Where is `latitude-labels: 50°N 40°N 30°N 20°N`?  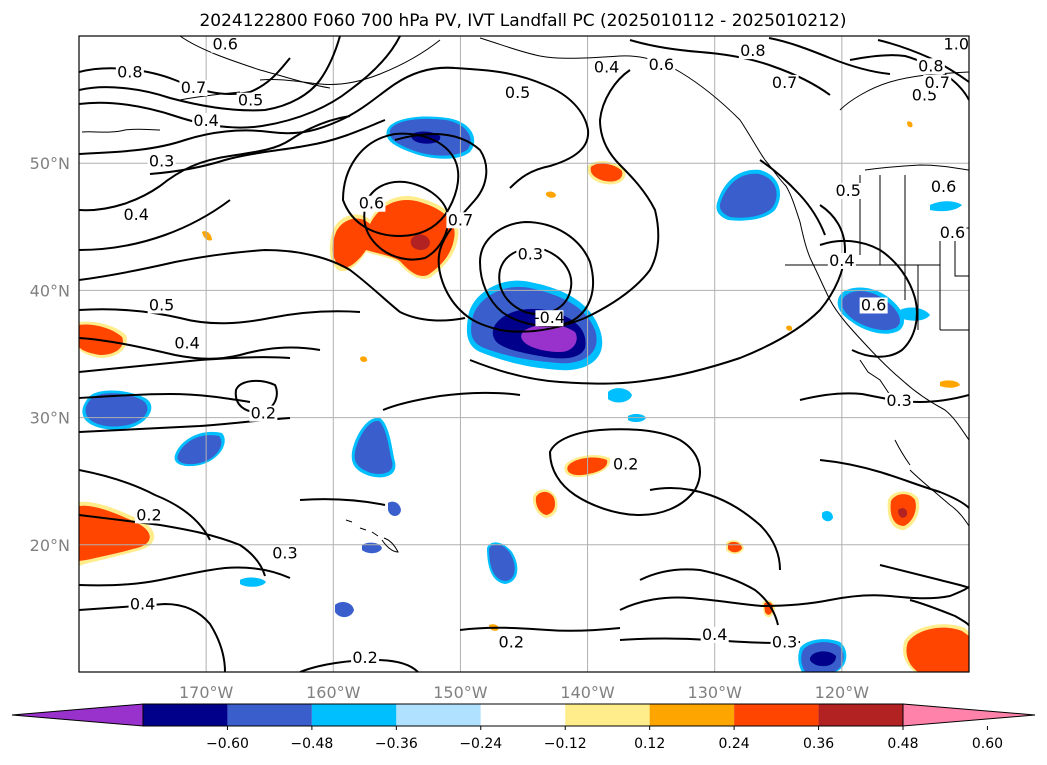
latitude-labels: 50°N 40°N 30°N 20°N is located at coordinates (50, 354).